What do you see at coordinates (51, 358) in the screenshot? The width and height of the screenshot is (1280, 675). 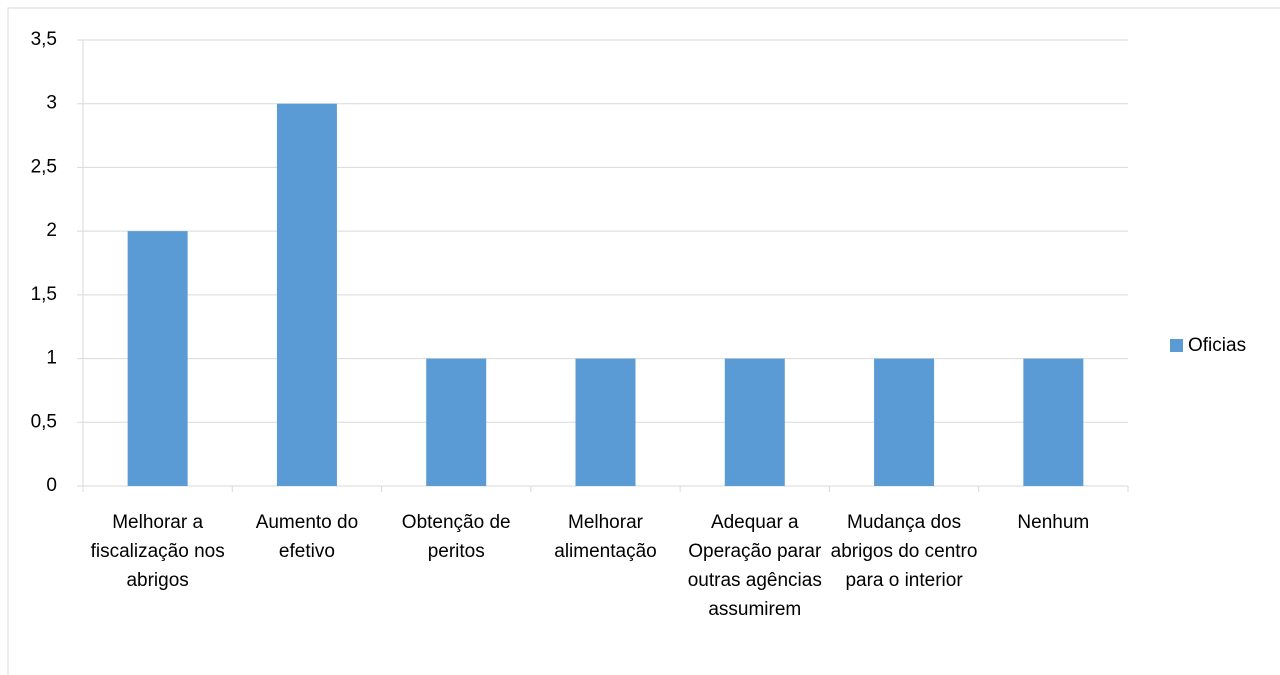 I see `y-tick-label: 1` at bounding box center [51, 358].